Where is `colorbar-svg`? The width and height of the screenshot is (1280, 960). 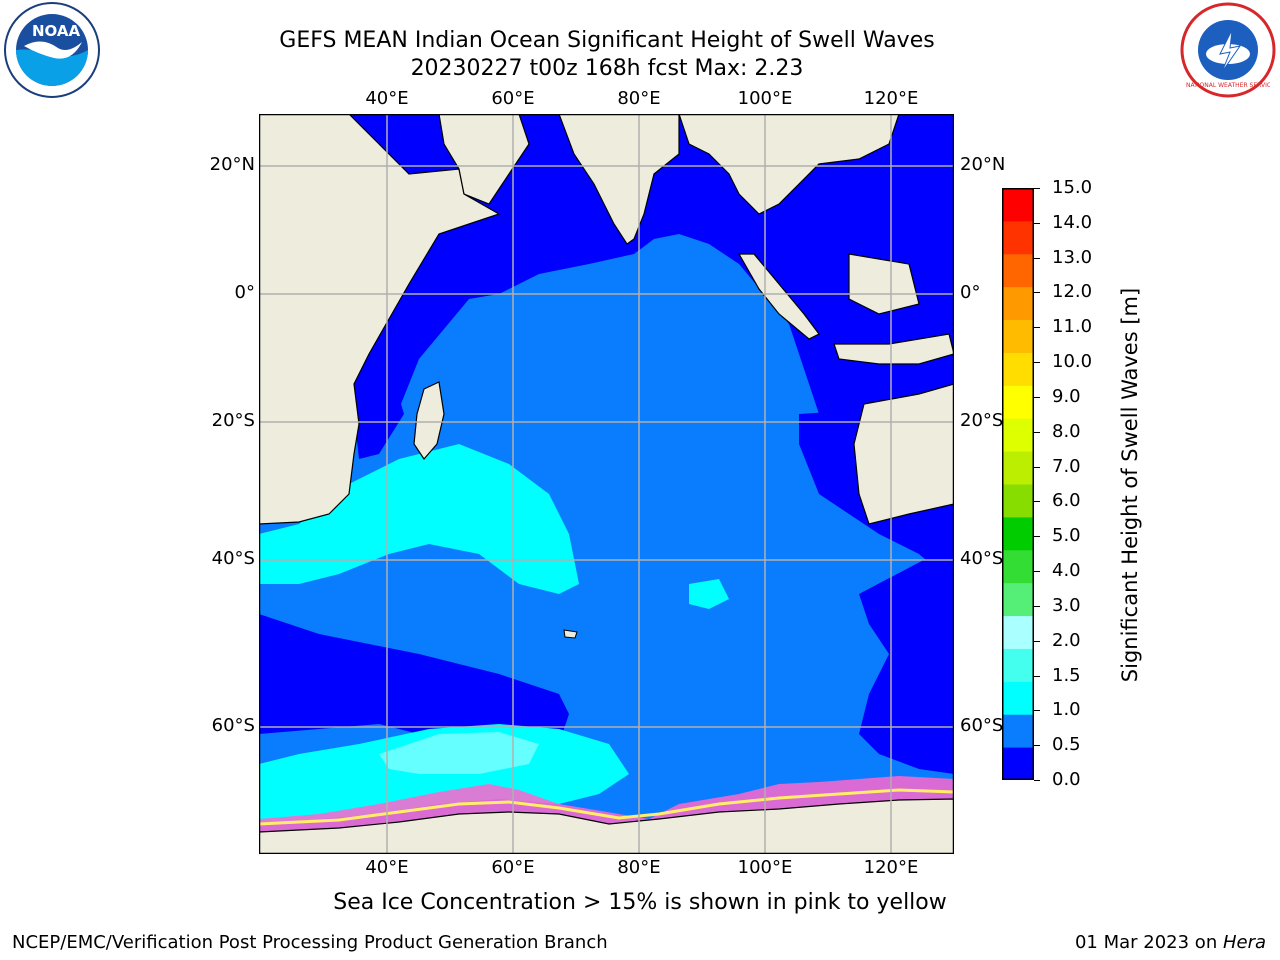
colorbar-svg is located at coordinates (1018, 484).